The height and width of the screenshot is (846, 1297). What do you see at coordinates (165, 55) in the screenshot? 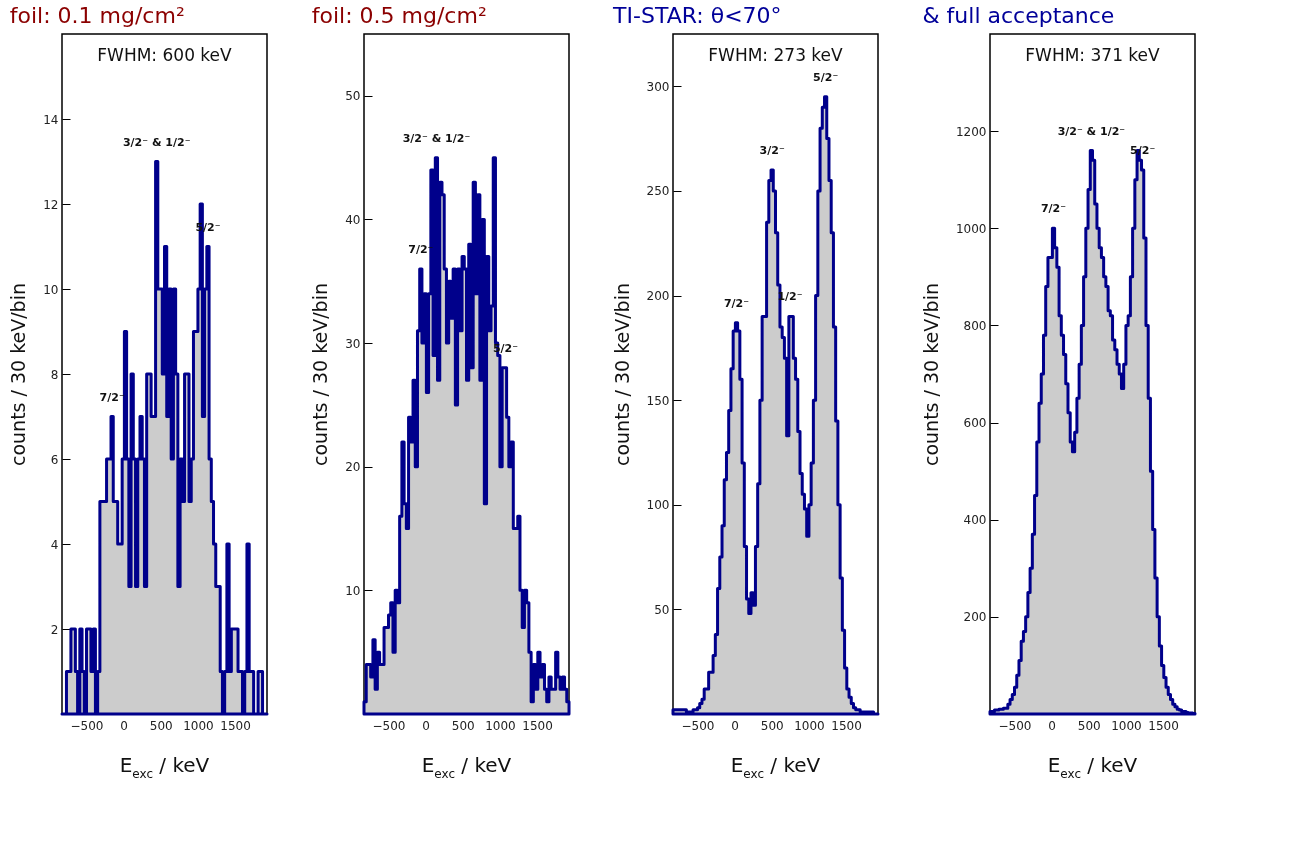
I see `annotation: FWHM: 600 keV` at bounding box center [165, 55].